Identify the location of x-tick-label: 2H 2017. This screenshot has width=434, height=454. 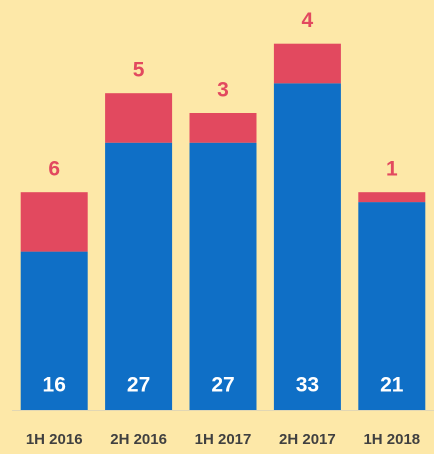
(307, 439).